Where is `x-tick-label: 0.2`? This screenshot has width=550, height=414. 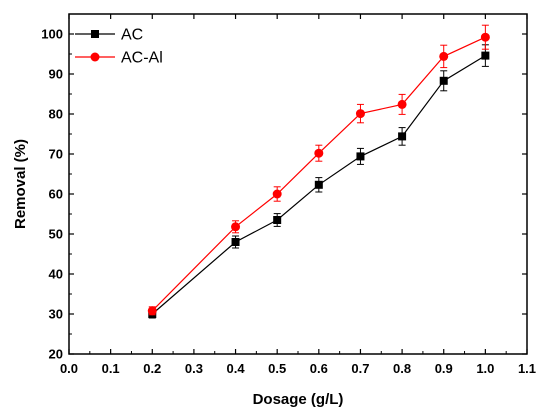 x-tick-label: 0.2 is located at coordinates (152, 368).